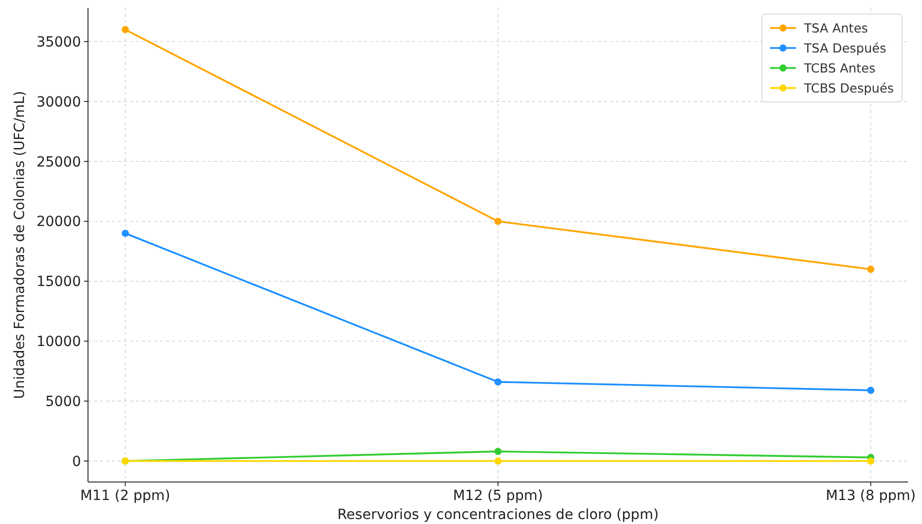 The height and width of the screenshot is (524, 922). I want to click on y-tick-label: 15000, so click(58, 282).